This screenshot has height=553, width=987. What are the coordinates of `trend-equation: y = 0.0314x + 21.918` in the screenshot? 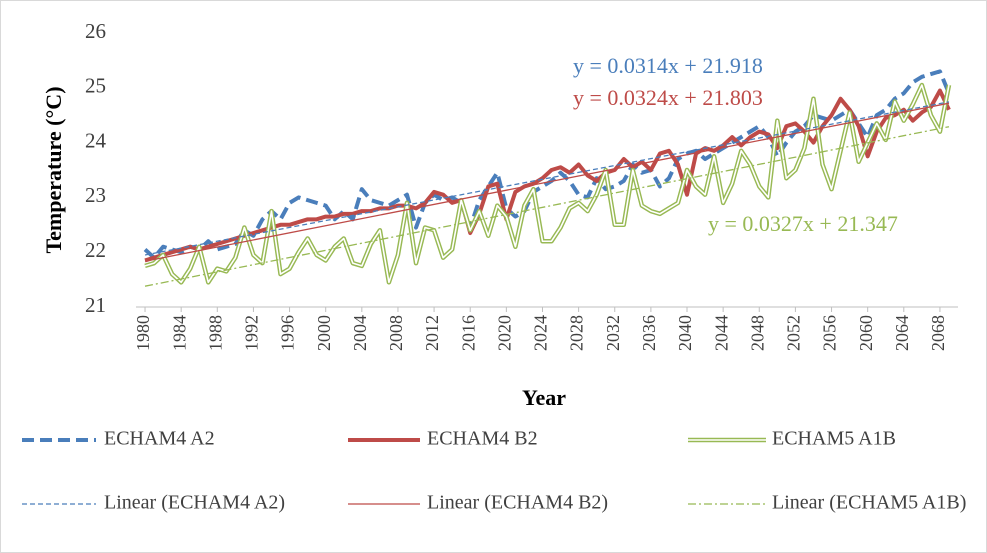 It's located at (668, 65).